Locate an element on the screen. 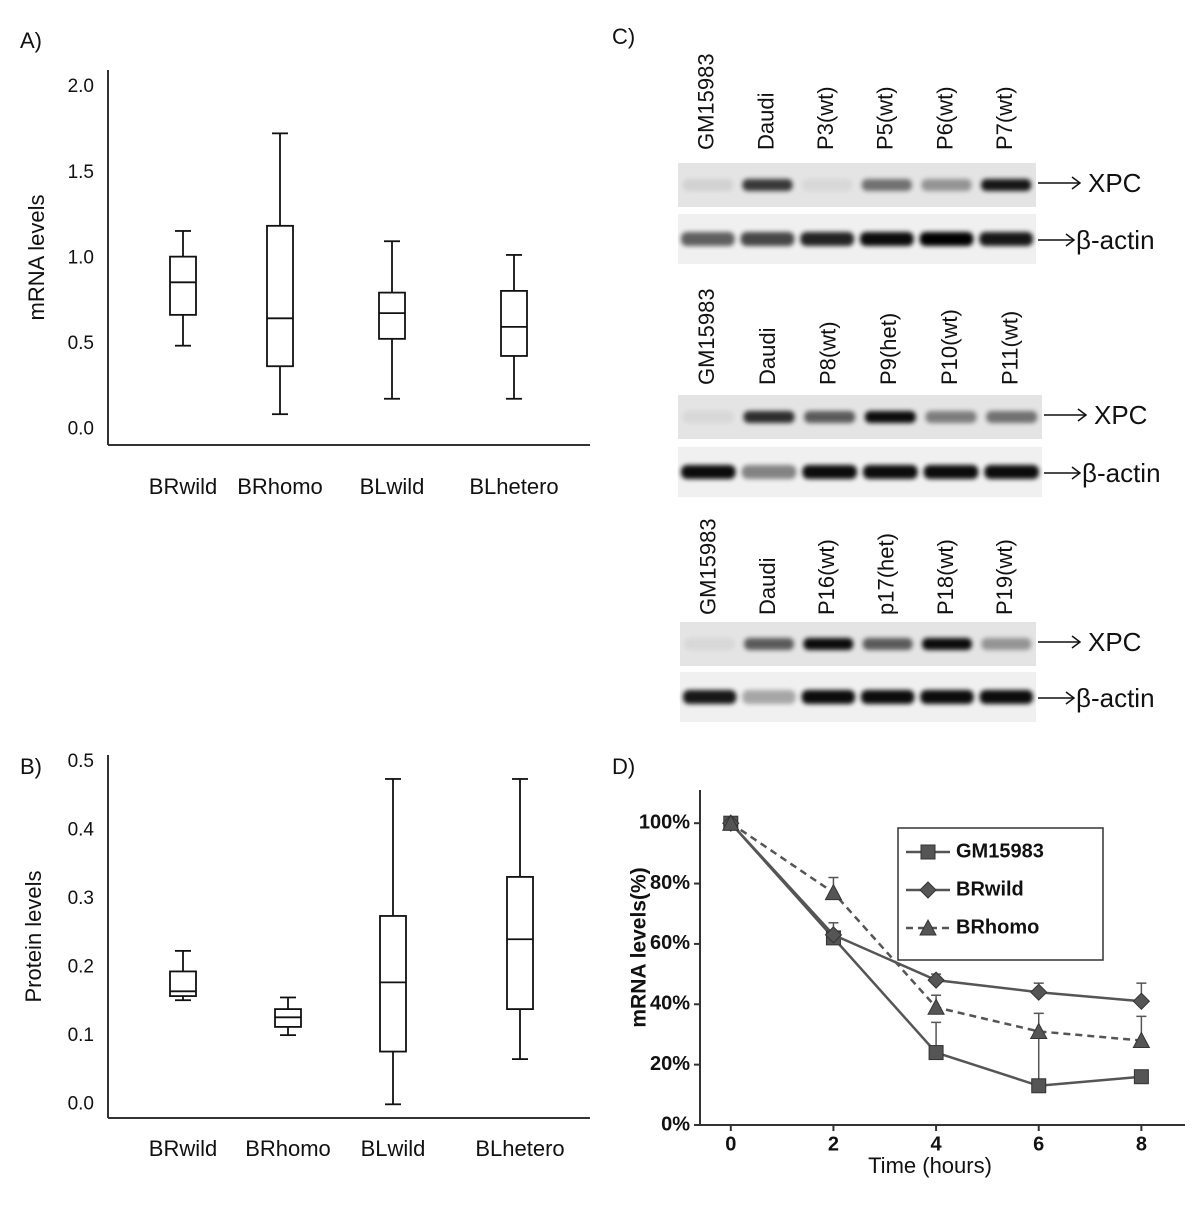 This screenshot has width=1200, height=1214. lane-label: P5(wt) is located at coordinates (885, 118).